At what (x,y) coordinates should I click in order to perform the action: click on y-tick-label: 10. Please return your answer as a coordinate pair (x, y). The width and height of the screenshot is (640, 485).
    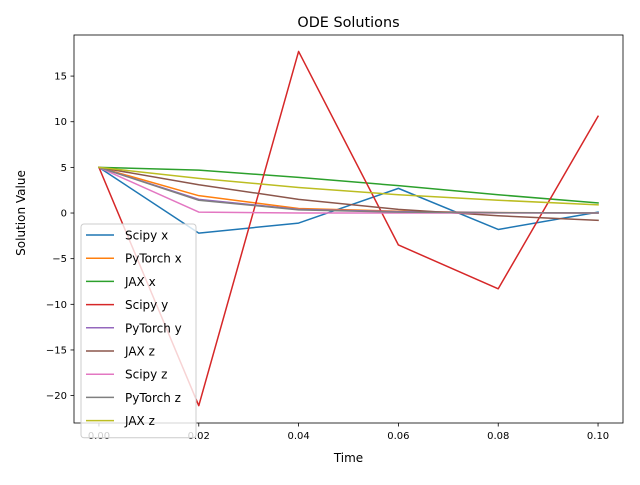
    Looking at the image, I should click on (60, 122).